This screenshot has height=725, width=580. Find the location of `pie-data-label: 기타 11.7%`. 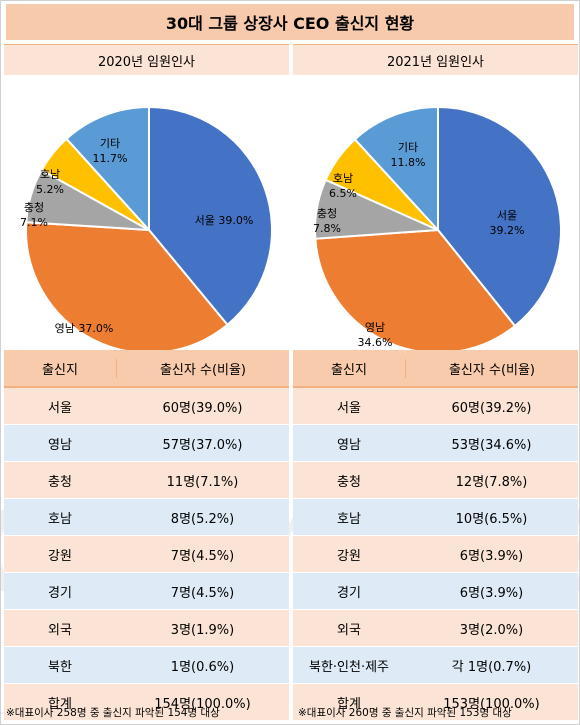

pie-data-label: 기타 11.7% is located at coordinates (110, 151).